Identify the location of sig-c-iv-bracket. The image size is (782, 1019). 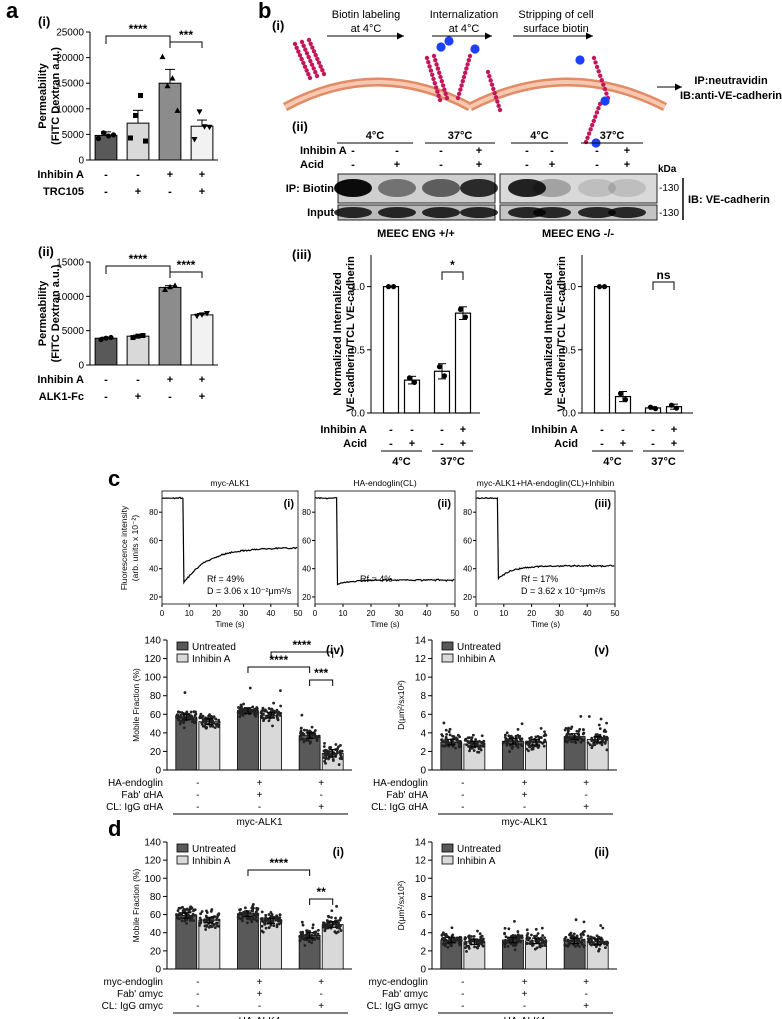
(279, 669).